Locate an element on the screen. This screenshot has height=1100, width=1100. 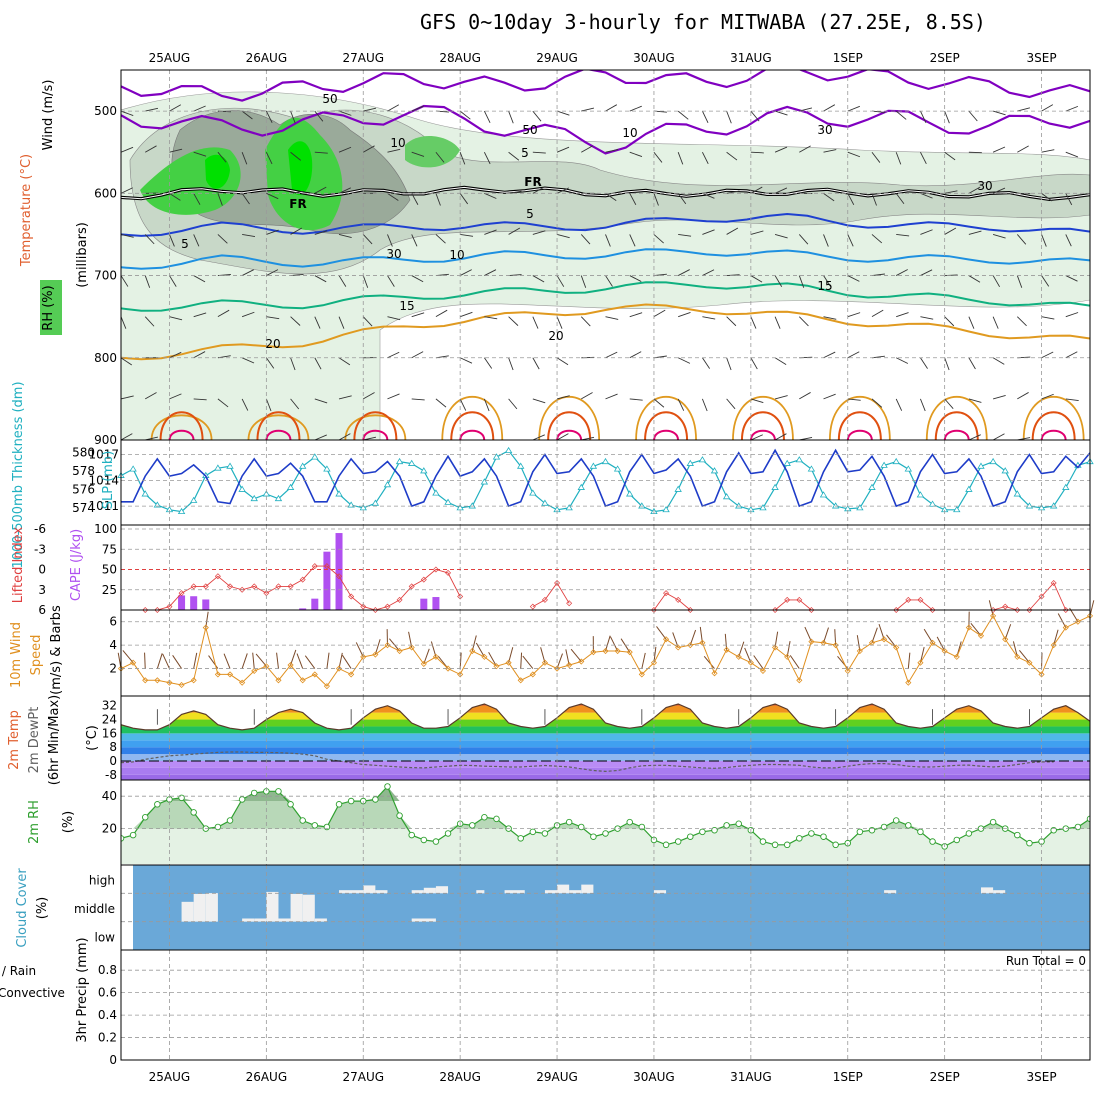
millibars-axis-label: (millibars) is located at coordinates (82, 255).